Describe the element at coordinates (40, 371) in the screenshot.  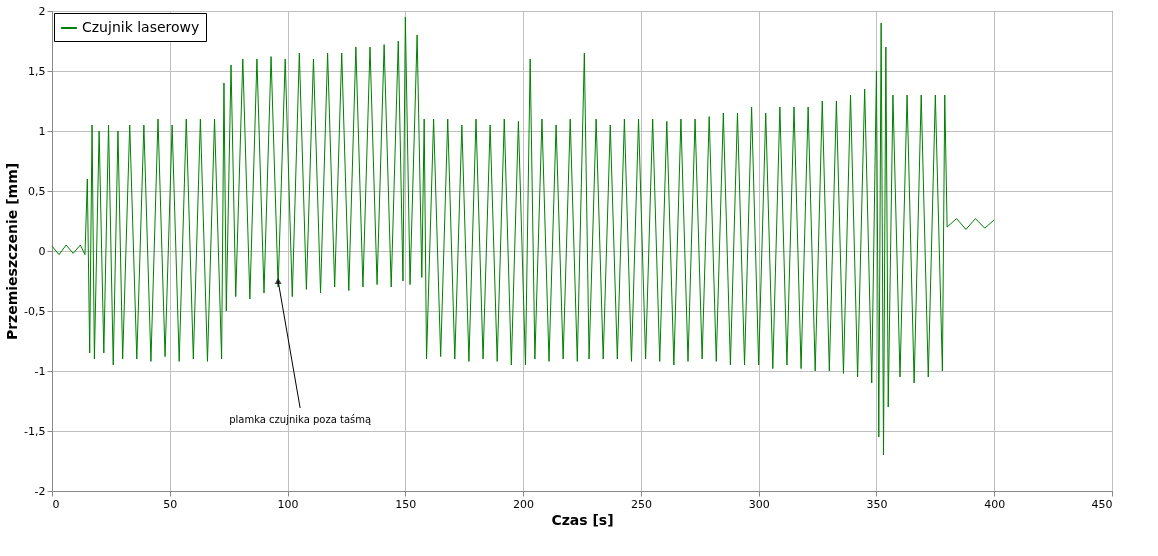
I see `y-tick-label: -1` at that location.